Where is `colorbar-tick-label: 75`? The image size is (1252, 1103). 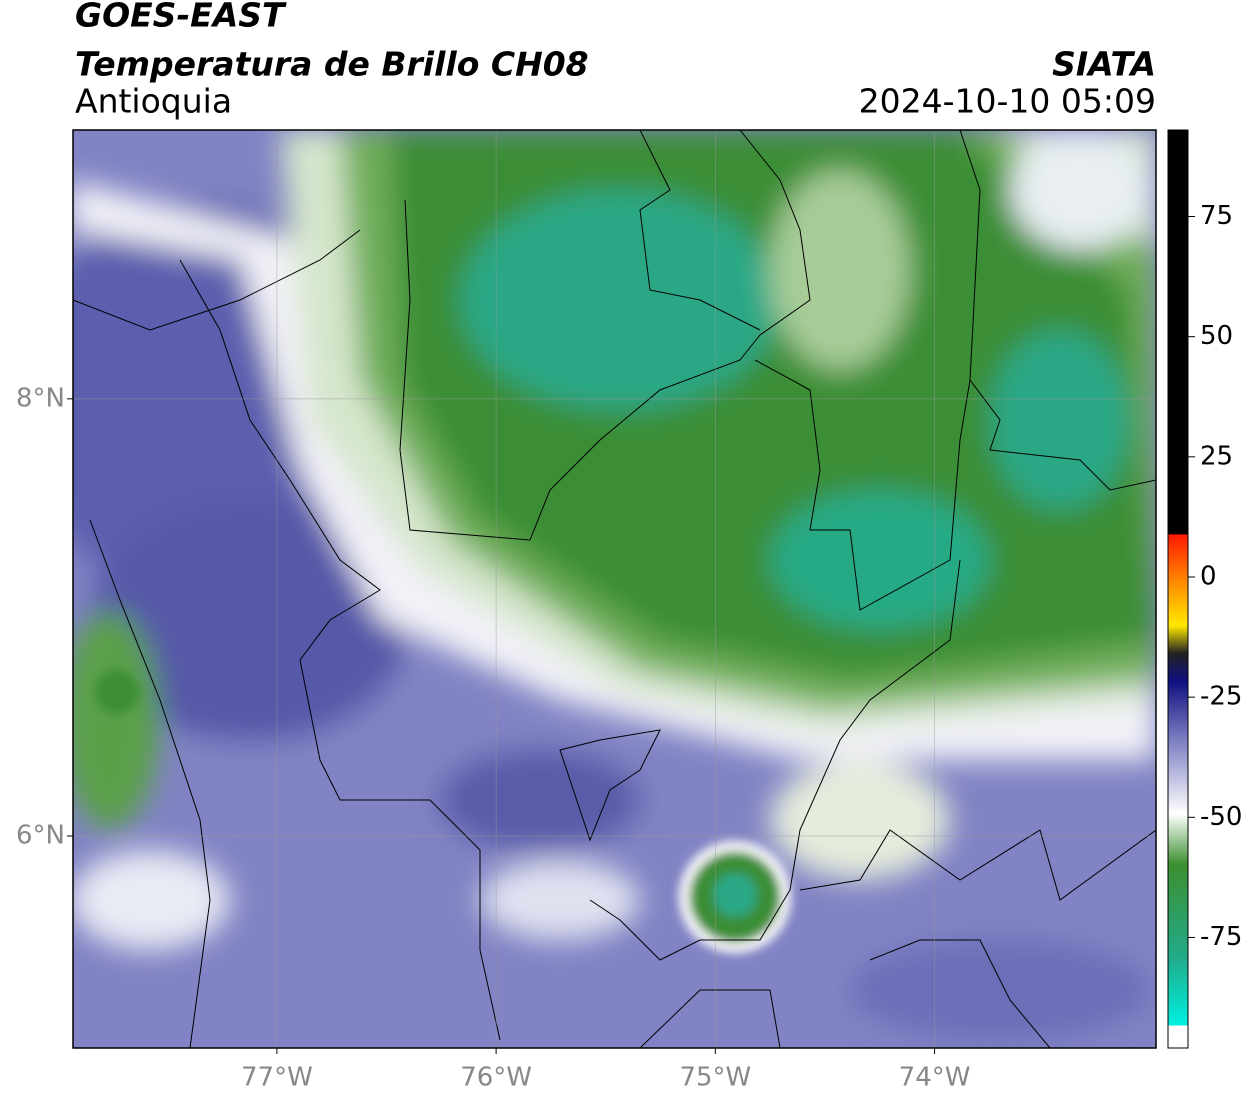
colorbar-tick-label: 75 is located at coordinates (1216, 216).